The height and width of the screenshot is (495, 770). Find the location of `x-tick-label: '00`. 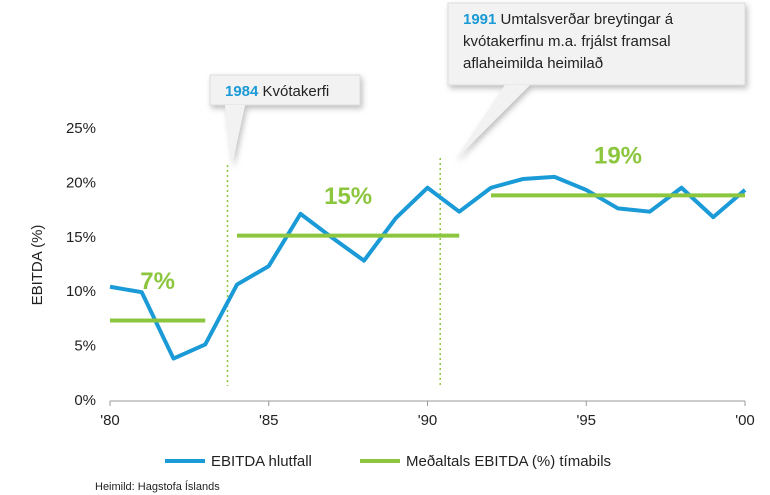

x-tick-label: '00 is located at coordinates (745, 420).